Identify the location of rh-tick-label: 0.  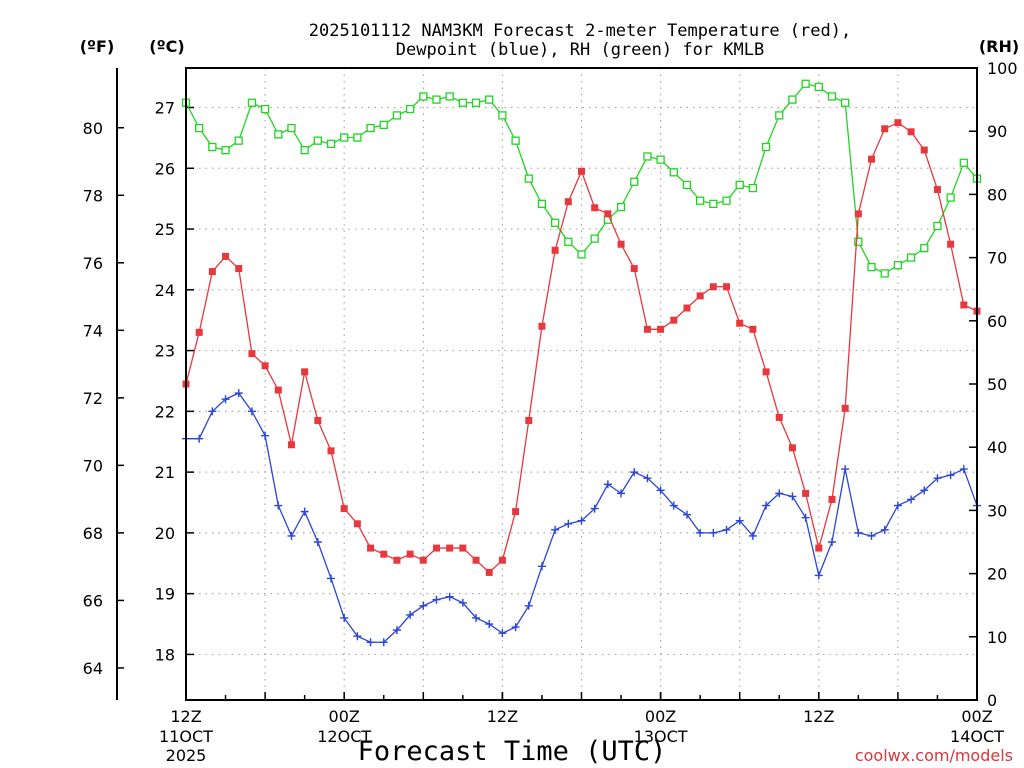
(992, 700).